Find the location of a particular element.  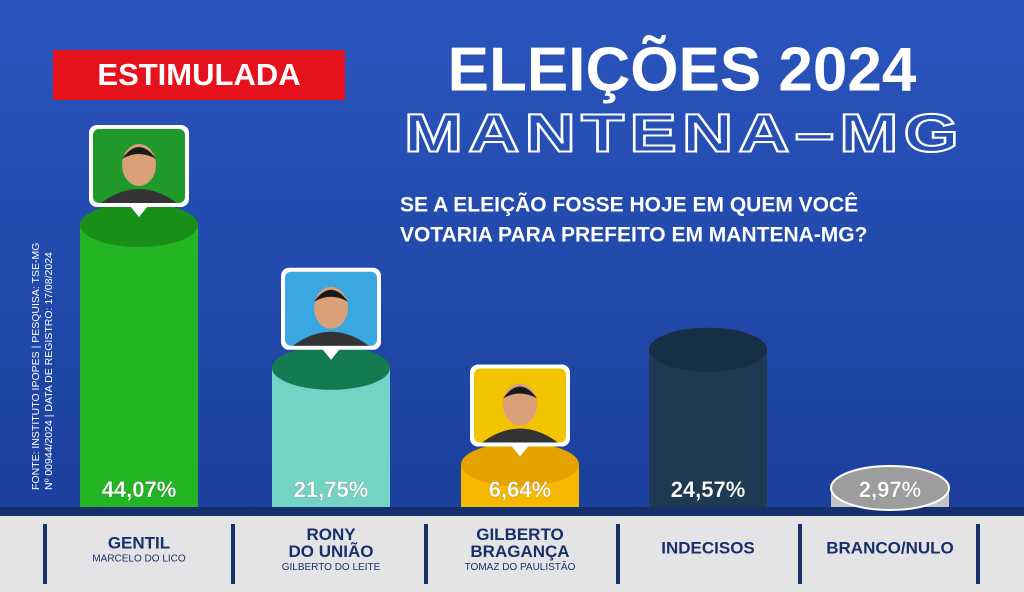

footer is located at coordinates (512, 554).